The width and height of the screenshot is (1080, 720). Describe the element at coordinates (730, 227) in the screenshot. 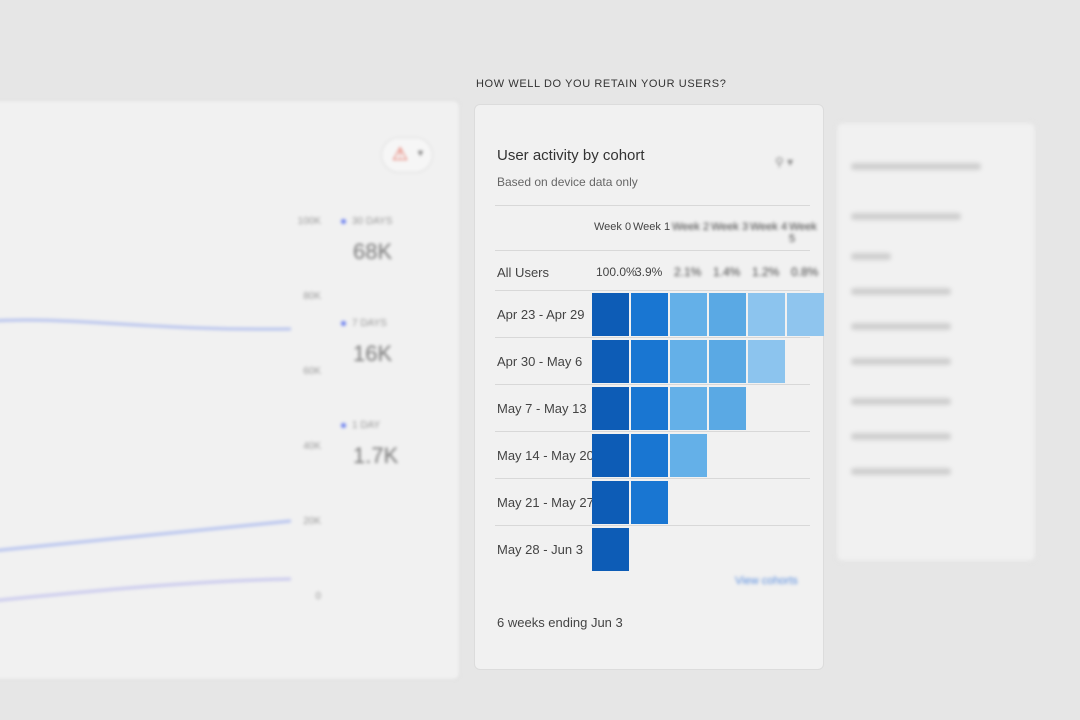

I see `column-header: Week 3` at that location.